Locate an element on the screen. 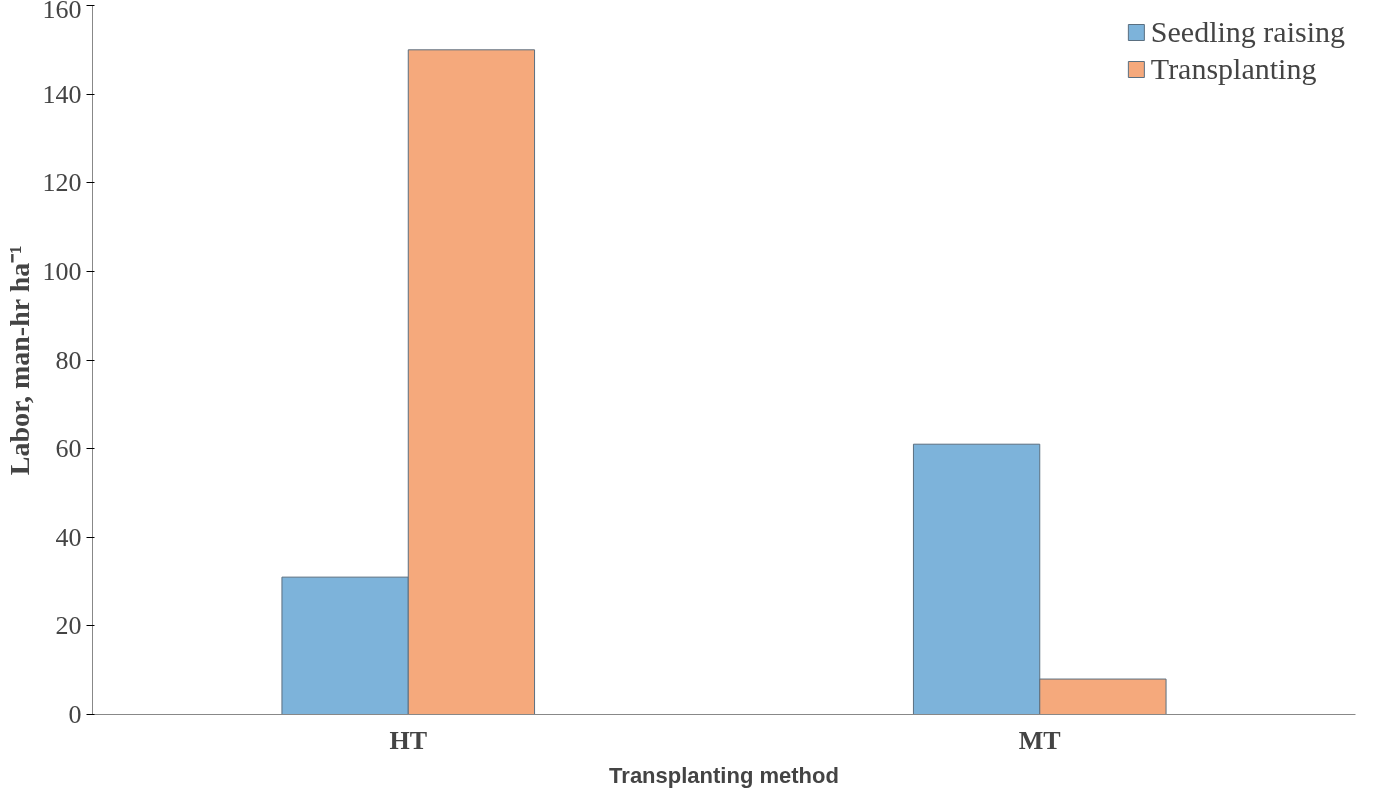 The image size is (1373, 804). y-tick-label: 100 is located at coordinates (62, 271).